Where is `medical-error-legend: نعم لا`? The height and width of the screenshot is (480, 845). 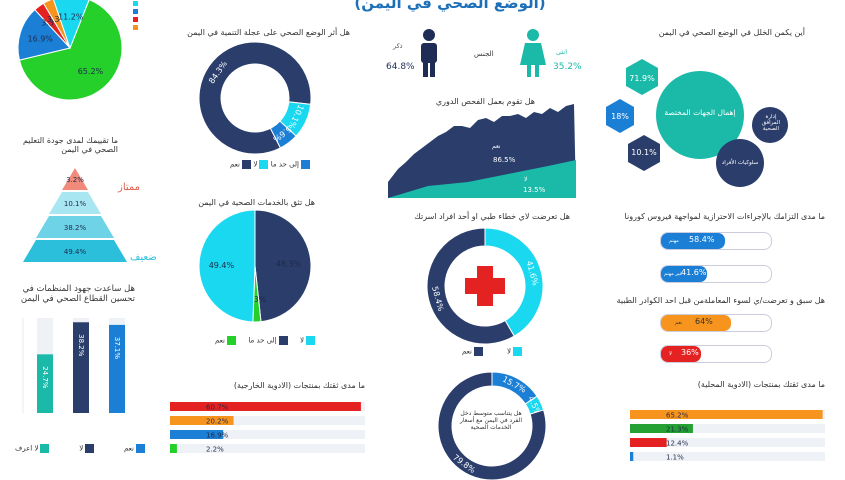
medical-error-legend: نعم لا is located at coordinates (492, 351).